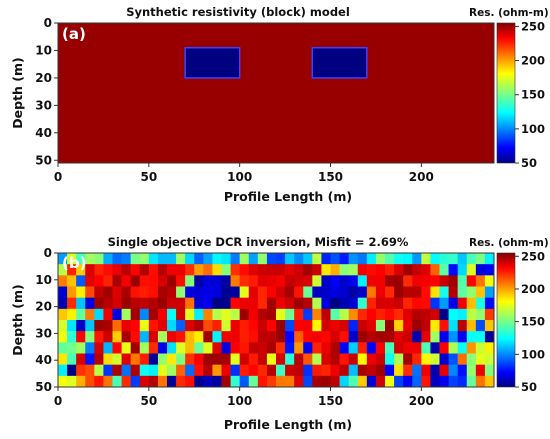 The height and width of the screenshot is (439, 550). Describe the element at coordinates (43, 160) in the screenshot. I see `panel-a-ytick-label: 50` at that location.